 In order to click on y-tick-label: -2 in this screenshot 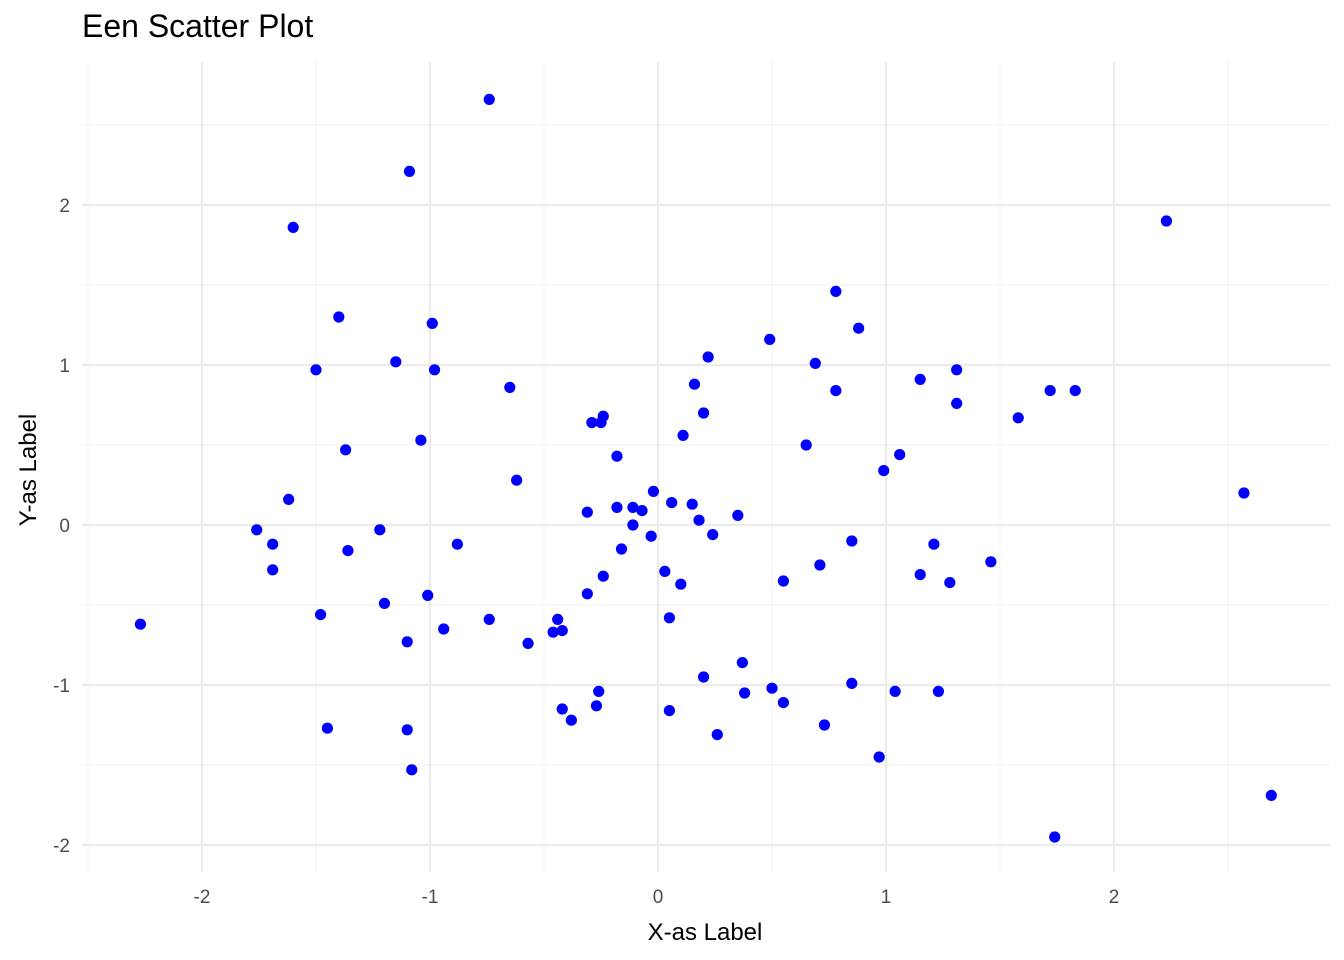, I will do `click(61, 846)`.